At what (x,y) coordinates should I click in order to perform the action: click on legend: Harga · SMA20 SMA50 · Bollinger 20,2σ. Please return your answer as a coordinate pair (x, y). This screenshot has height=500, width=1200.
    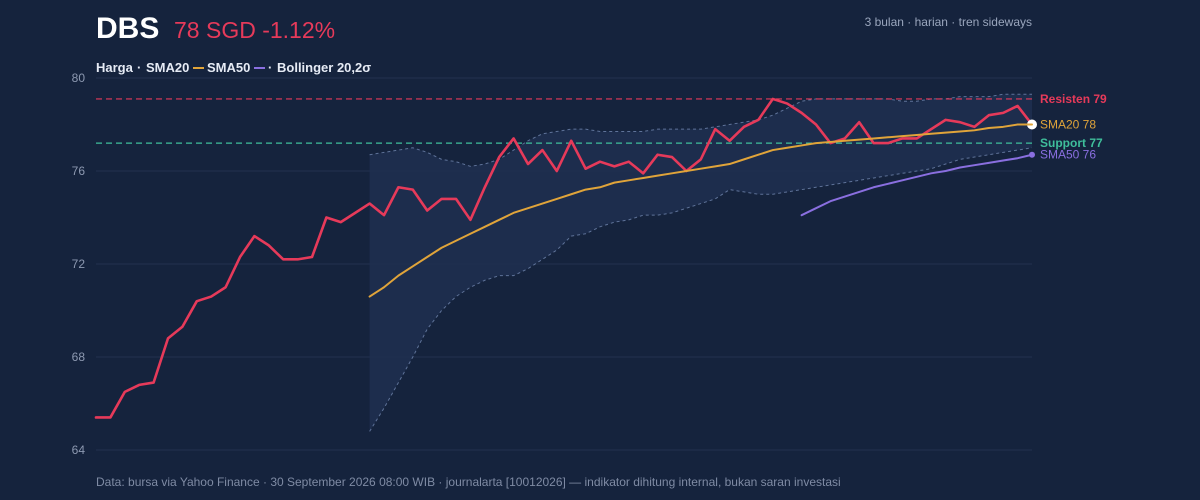
    Looking at the image, I should click on (233, 67).